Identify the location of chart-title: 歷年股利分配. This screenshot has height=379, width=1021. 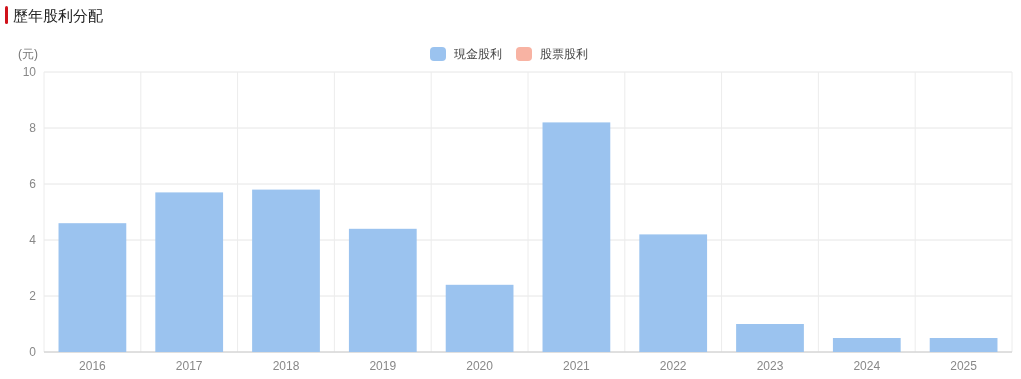
(58, 15).